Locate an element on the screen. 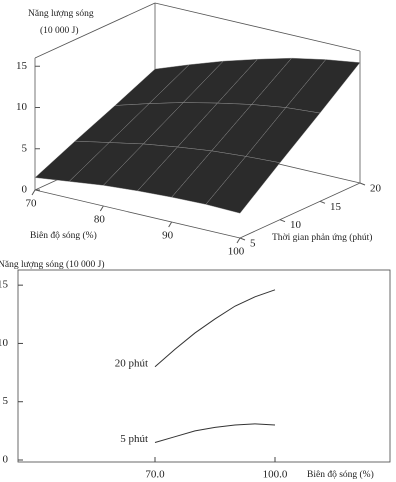  y-axis-label: Thời gian phản ứng (phút) is located at coordinates (322, 237).